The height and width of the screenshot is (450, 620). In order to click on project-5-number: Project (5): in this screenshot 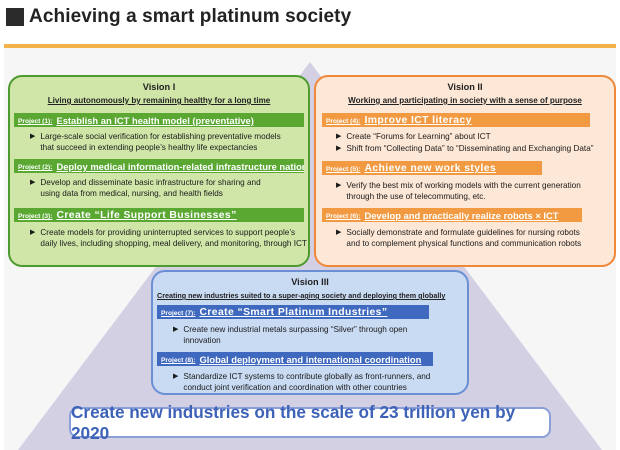, I will do `click(343, 169)`.